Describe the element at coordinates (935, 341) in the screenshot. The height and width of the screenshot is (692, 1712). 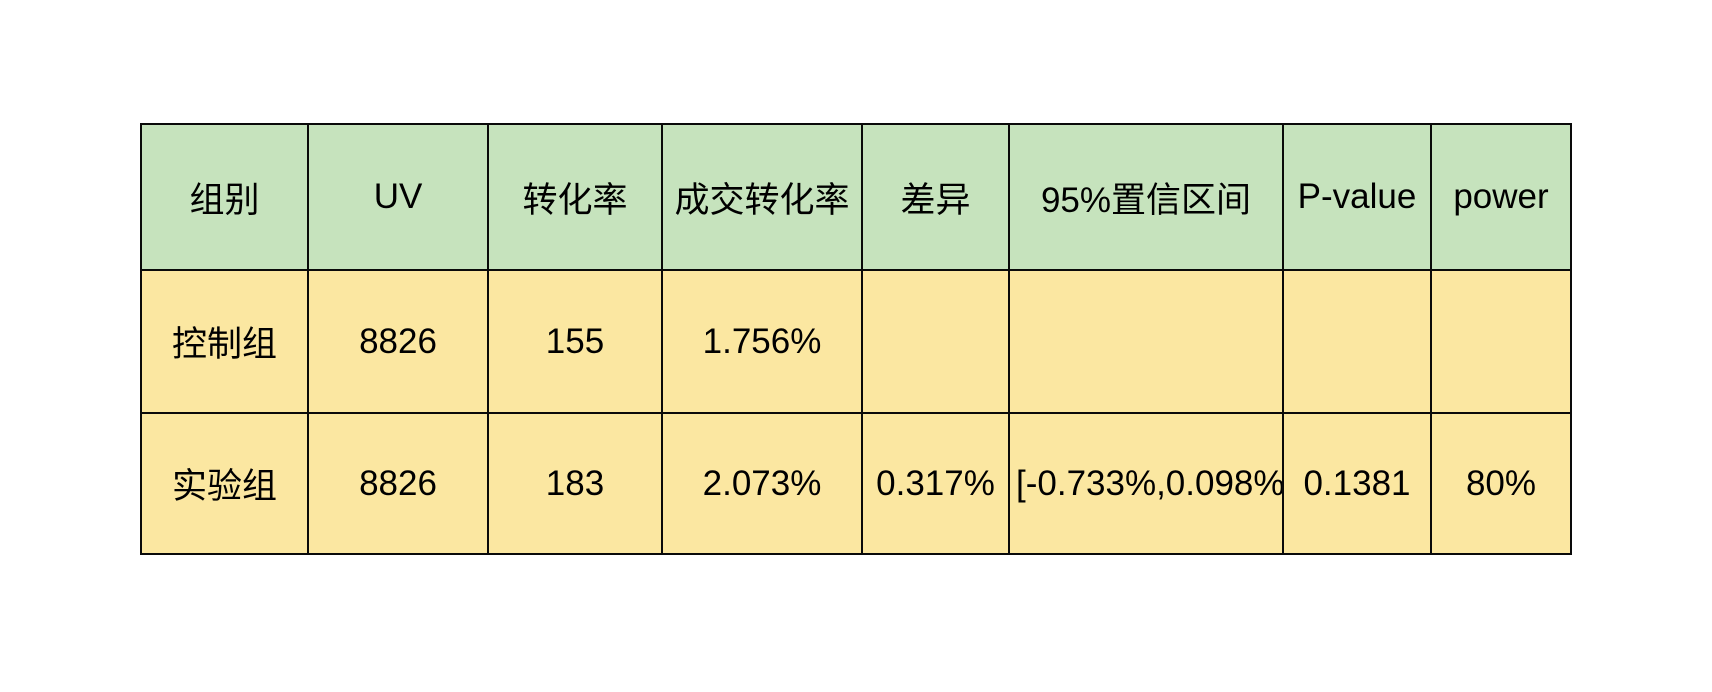
I see `cell-control-difference` at that location.